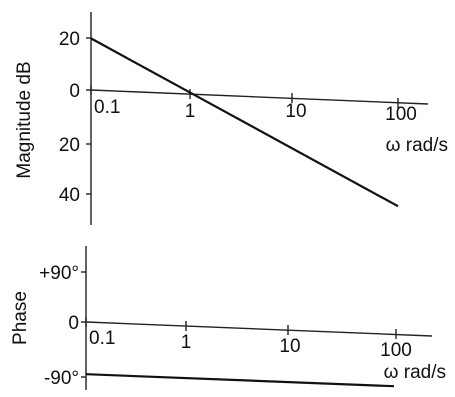 The image size is (455, 397). What do you see at coordinates (415, 372) in the screenshot?
I see `phase-x-axis-label: ω rad/s` at bounding box center [415, 372].